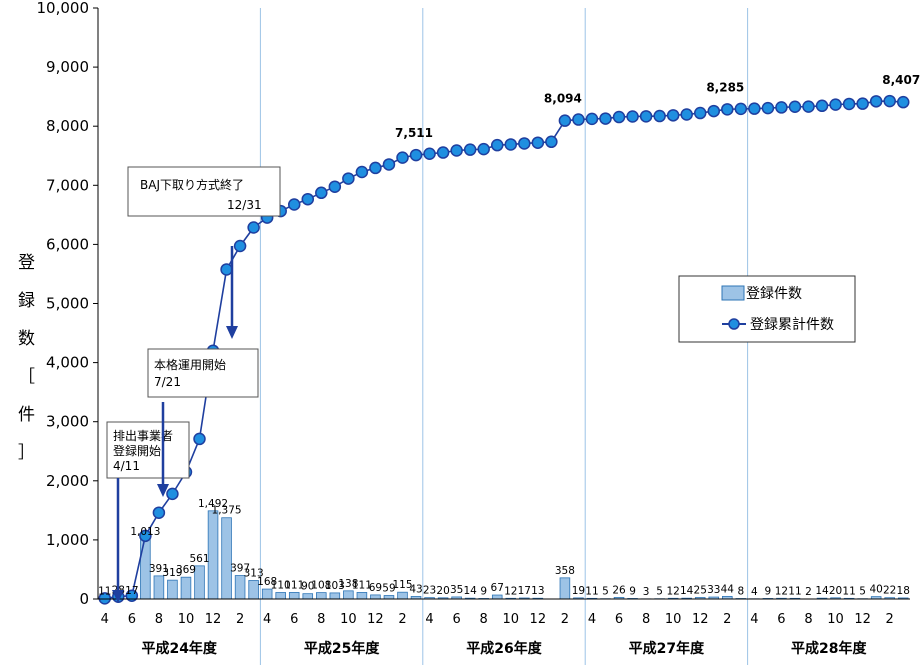 The height and width of the screenshot is (666, 922). I want to click on annotation-baj-end-title: BAJ下取り方式終了, so click(192, 184).